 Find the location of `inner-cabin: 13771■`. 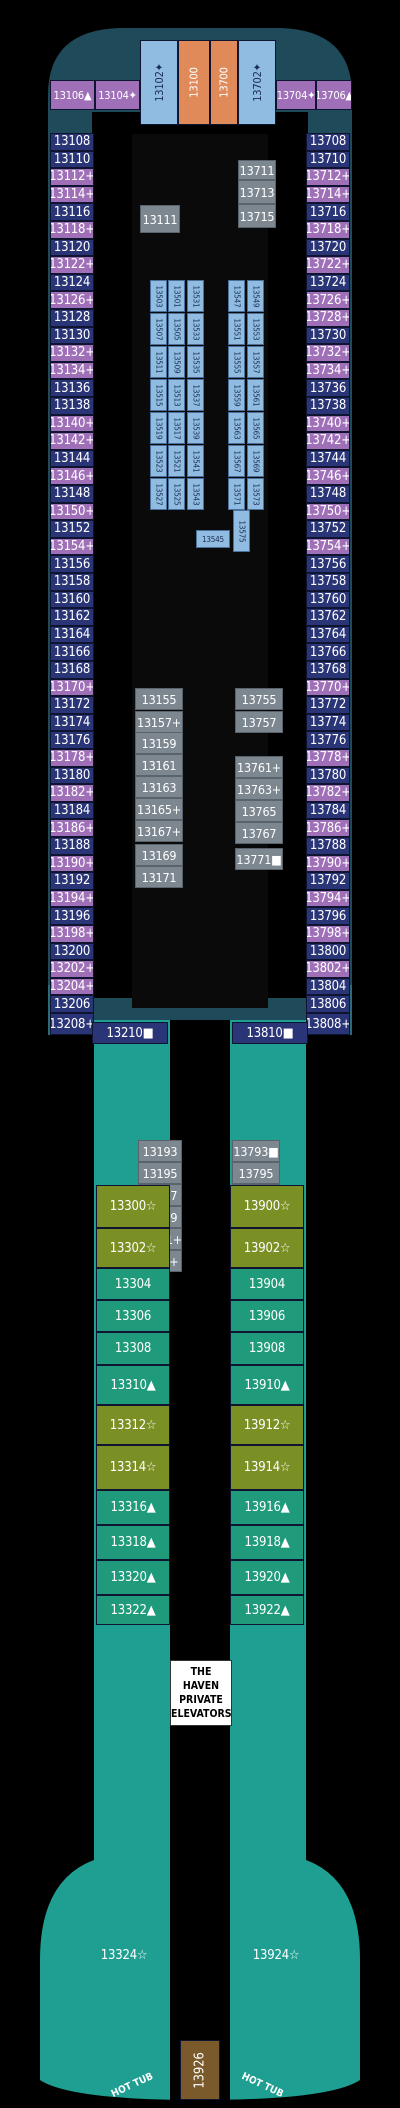

inner-cabin: 13771■ is located at coordinates (259, 859).